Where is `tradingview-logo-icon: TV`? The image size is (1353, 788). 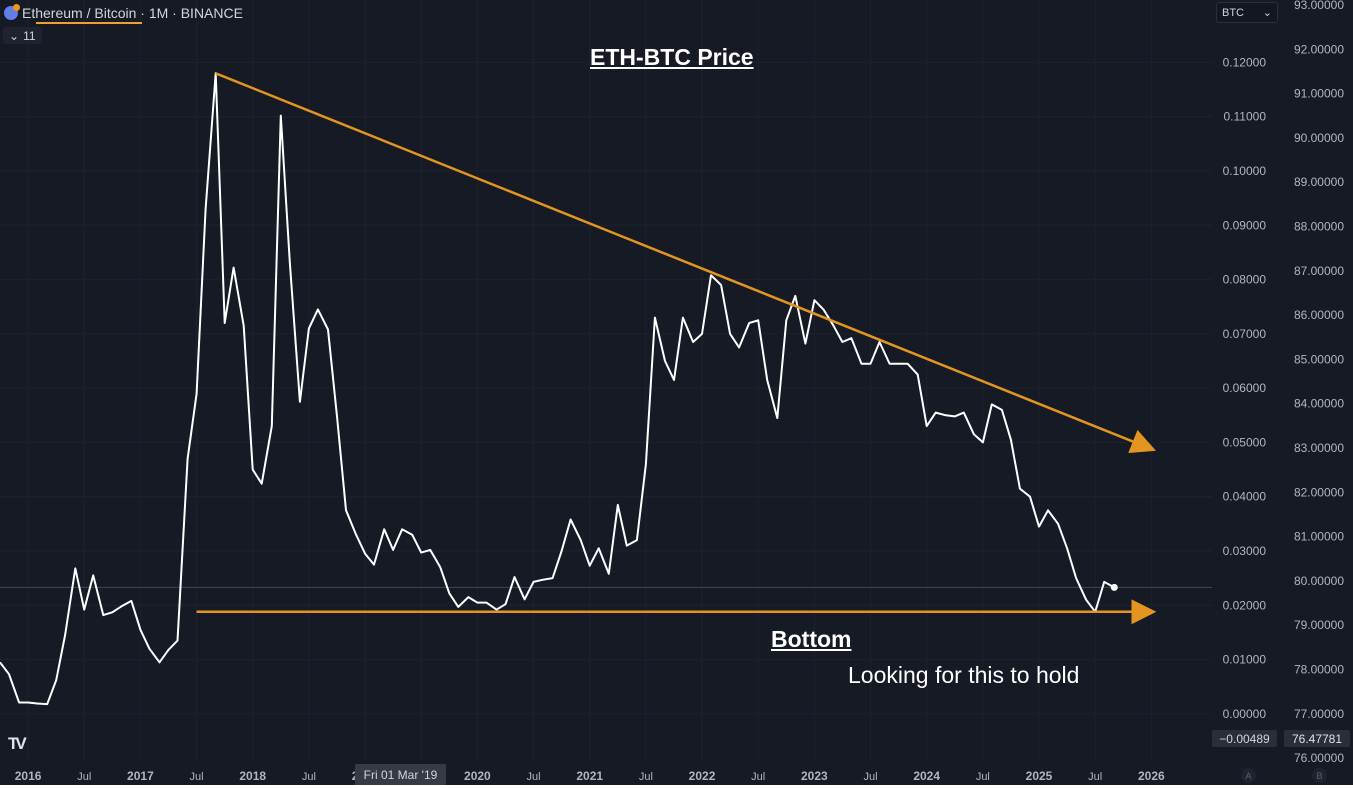 tradingview-logo-icon: TV is located at coordinates (17, 743).